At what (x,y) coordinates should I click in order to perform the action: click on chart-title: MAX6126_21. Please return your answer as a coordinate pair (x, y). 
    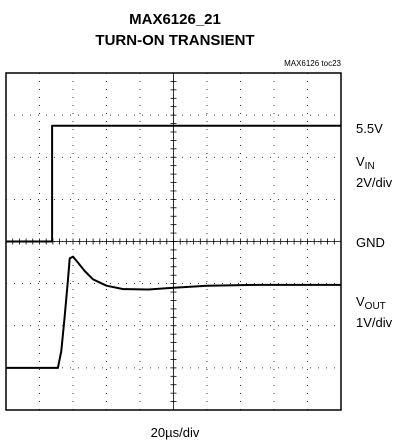
    Looking at the image, I should click on (175, 19).